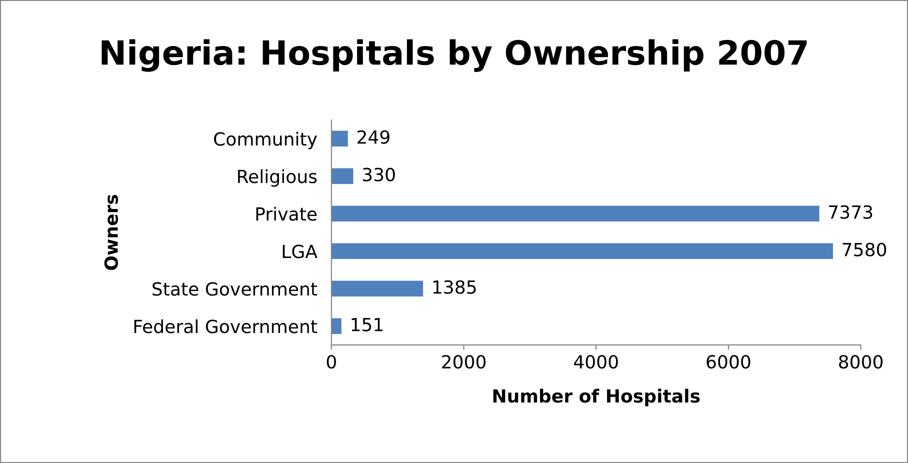 Image resolution: width=908 pixels, height=463 pixels. What do you see at coordinates (277, 178) in the screenshot?
I see `y-tick-label: Religious` at bounding box center [277, 178].